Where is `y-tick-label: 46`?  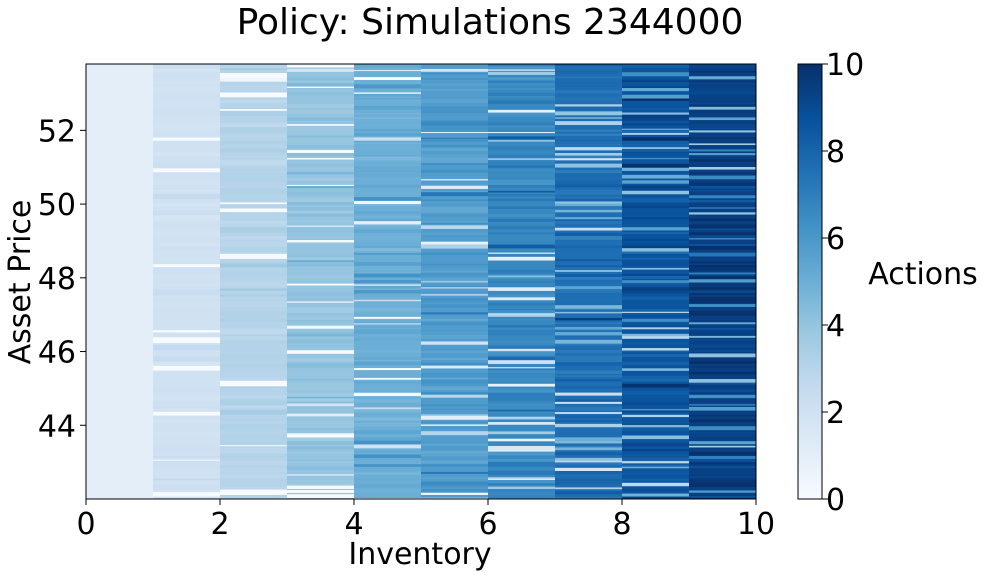 y-tick-label: 46 is located at coordinates (57, 353).